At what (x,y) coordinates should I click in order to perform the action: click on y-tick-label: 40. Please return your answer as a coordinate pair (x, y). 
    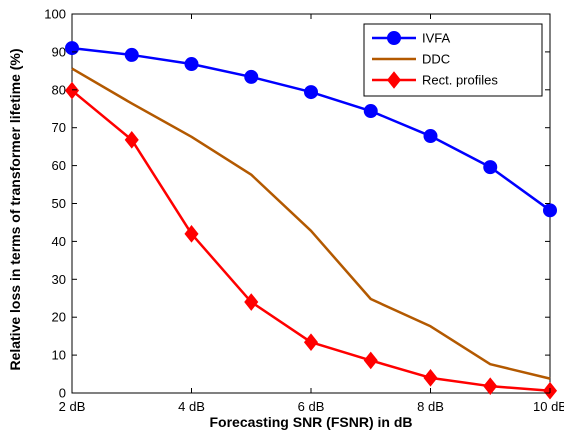
    Looking at the image, I should click on (59, 241).